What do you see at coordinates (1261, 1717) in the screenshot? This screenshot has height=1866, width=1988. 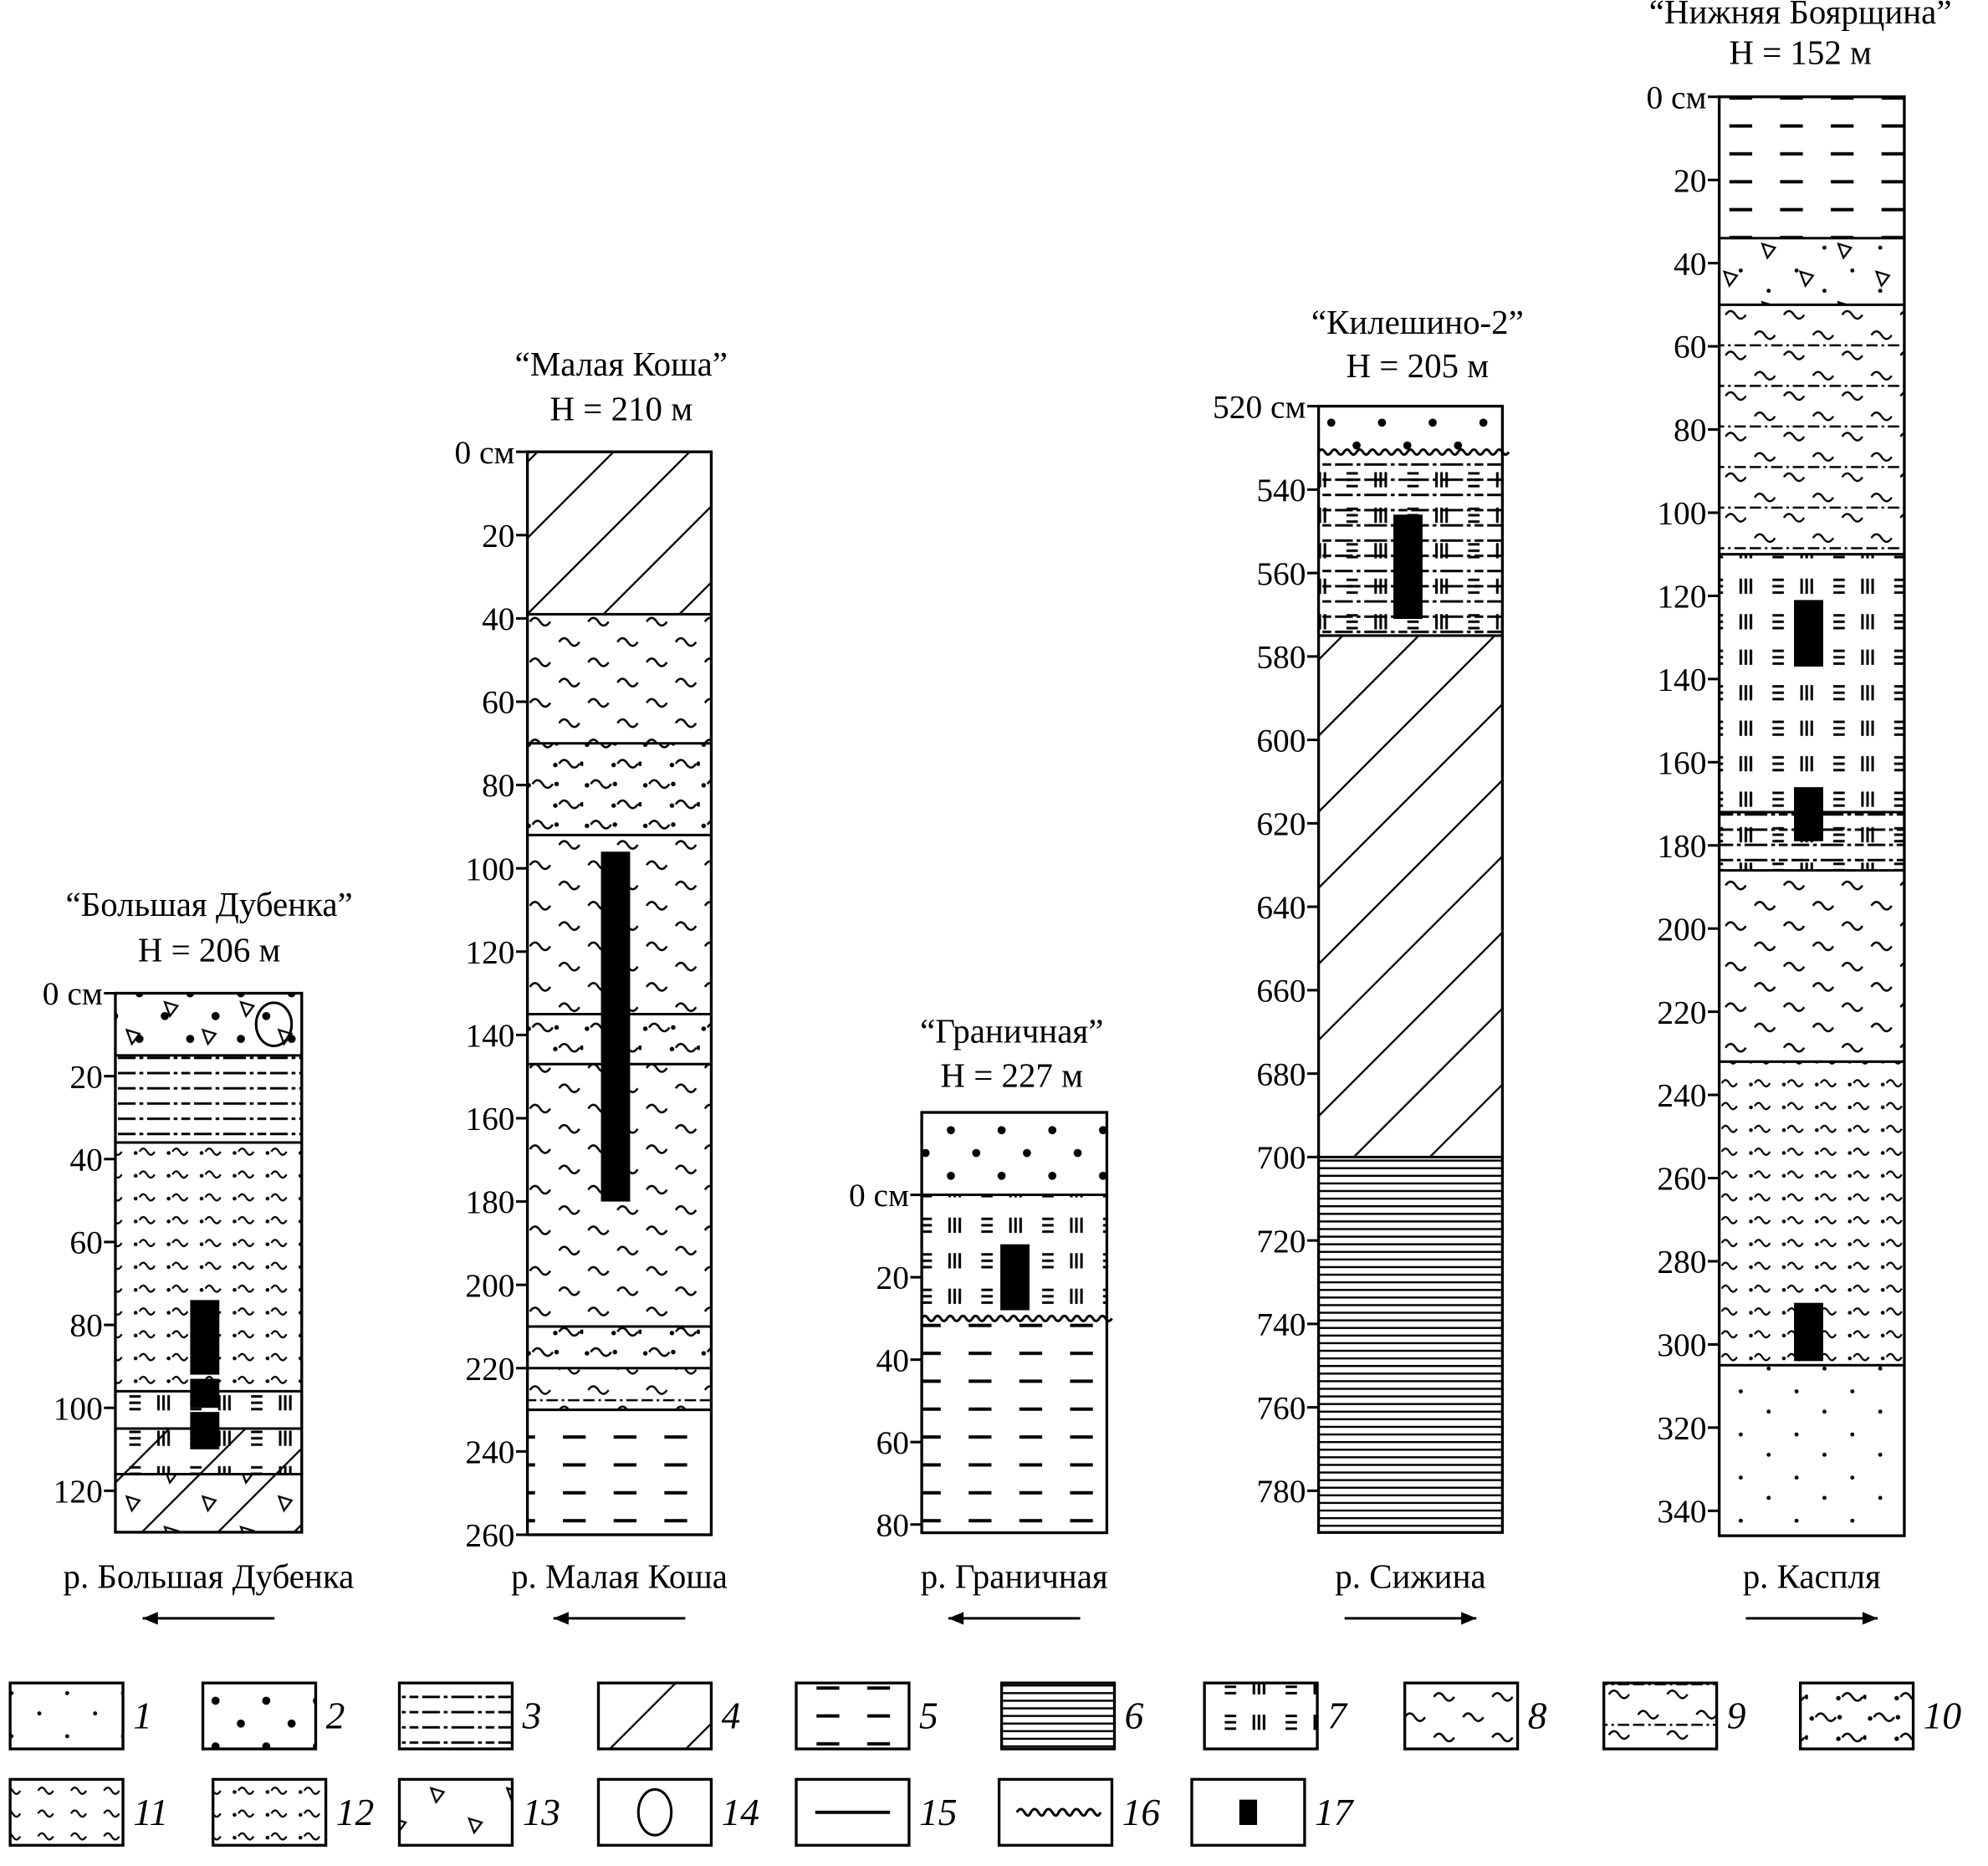 I see `pattern-7-swatch` at bounding box center [1261, 1717].